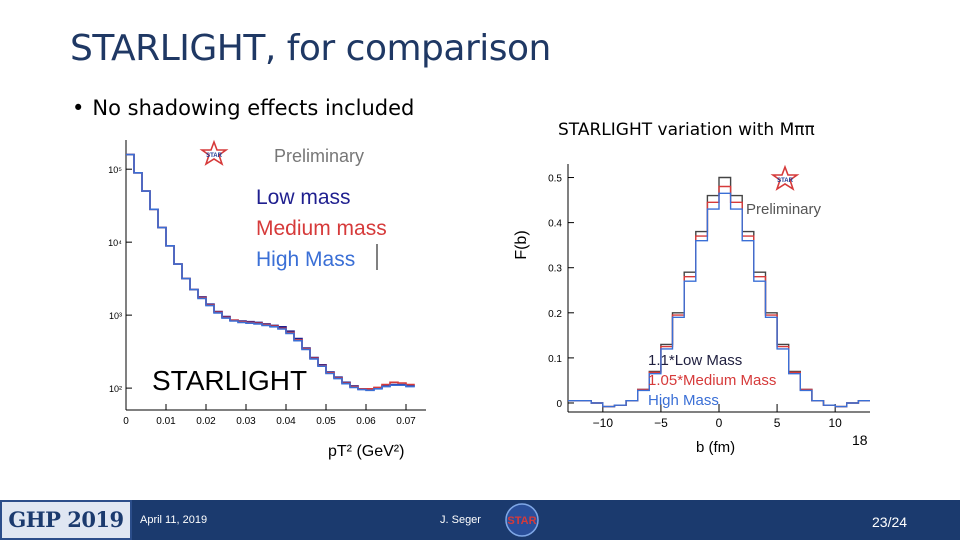 This screenshot has width=960, height=540. Describe the element at coordinates (661, 423) in the screenshot. I see `right-x-tick-label: −5` at that location.